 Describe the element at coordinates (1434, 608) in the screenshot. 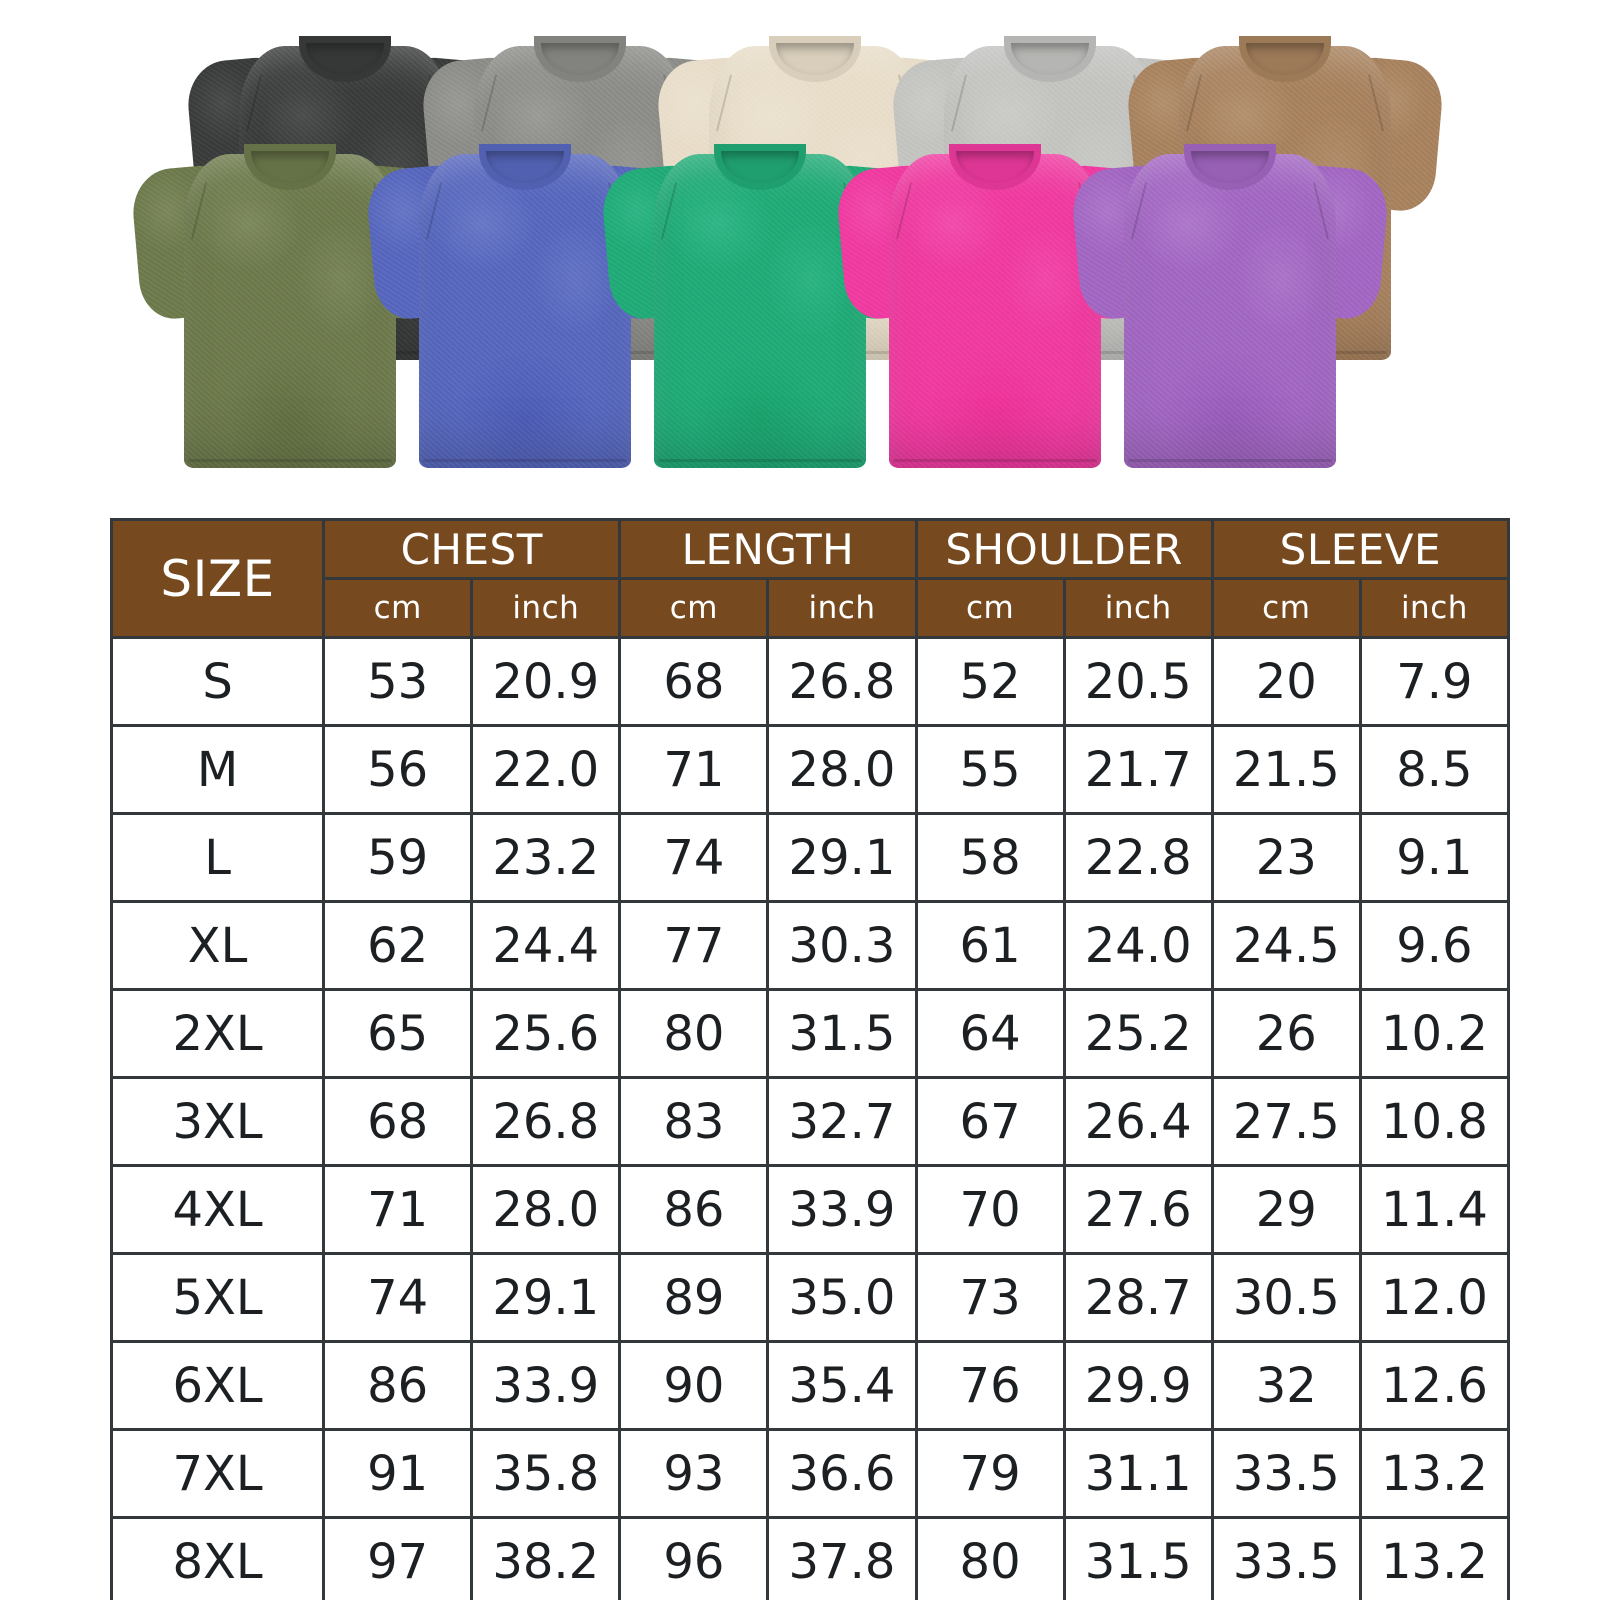

I see `header-sleeve-inch: inch` at that location.